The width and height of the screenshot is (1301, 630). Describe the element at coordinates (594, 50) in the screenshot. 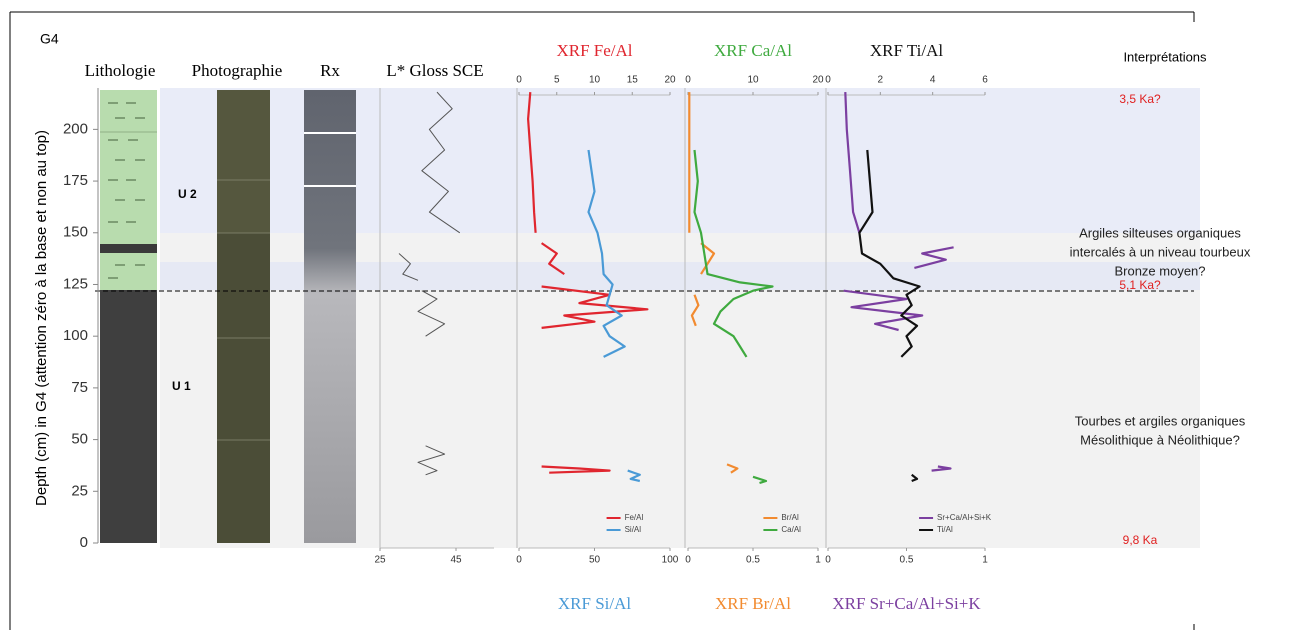

I see `panel-title: XRF Fe/Al` at that location.